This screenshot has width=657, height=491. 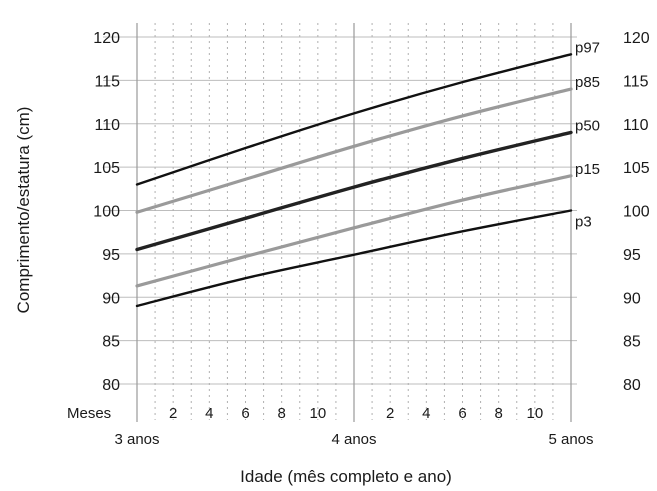 What do you see at coordinates (632, 385) in the screenshot?
I see `y-tick-label-right: 80` at bounding box center [632, 385].